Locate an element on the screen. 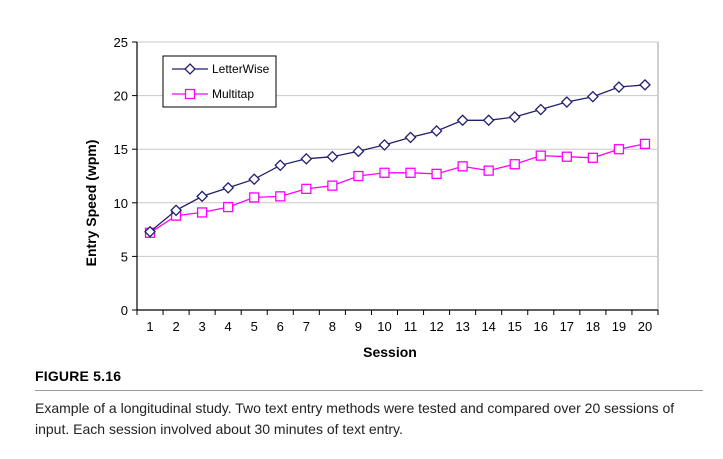 The width and height of the screenshot is (723, 459). y-axis-title: Entry Speed (wpm) is located at coordinates (91, 203).